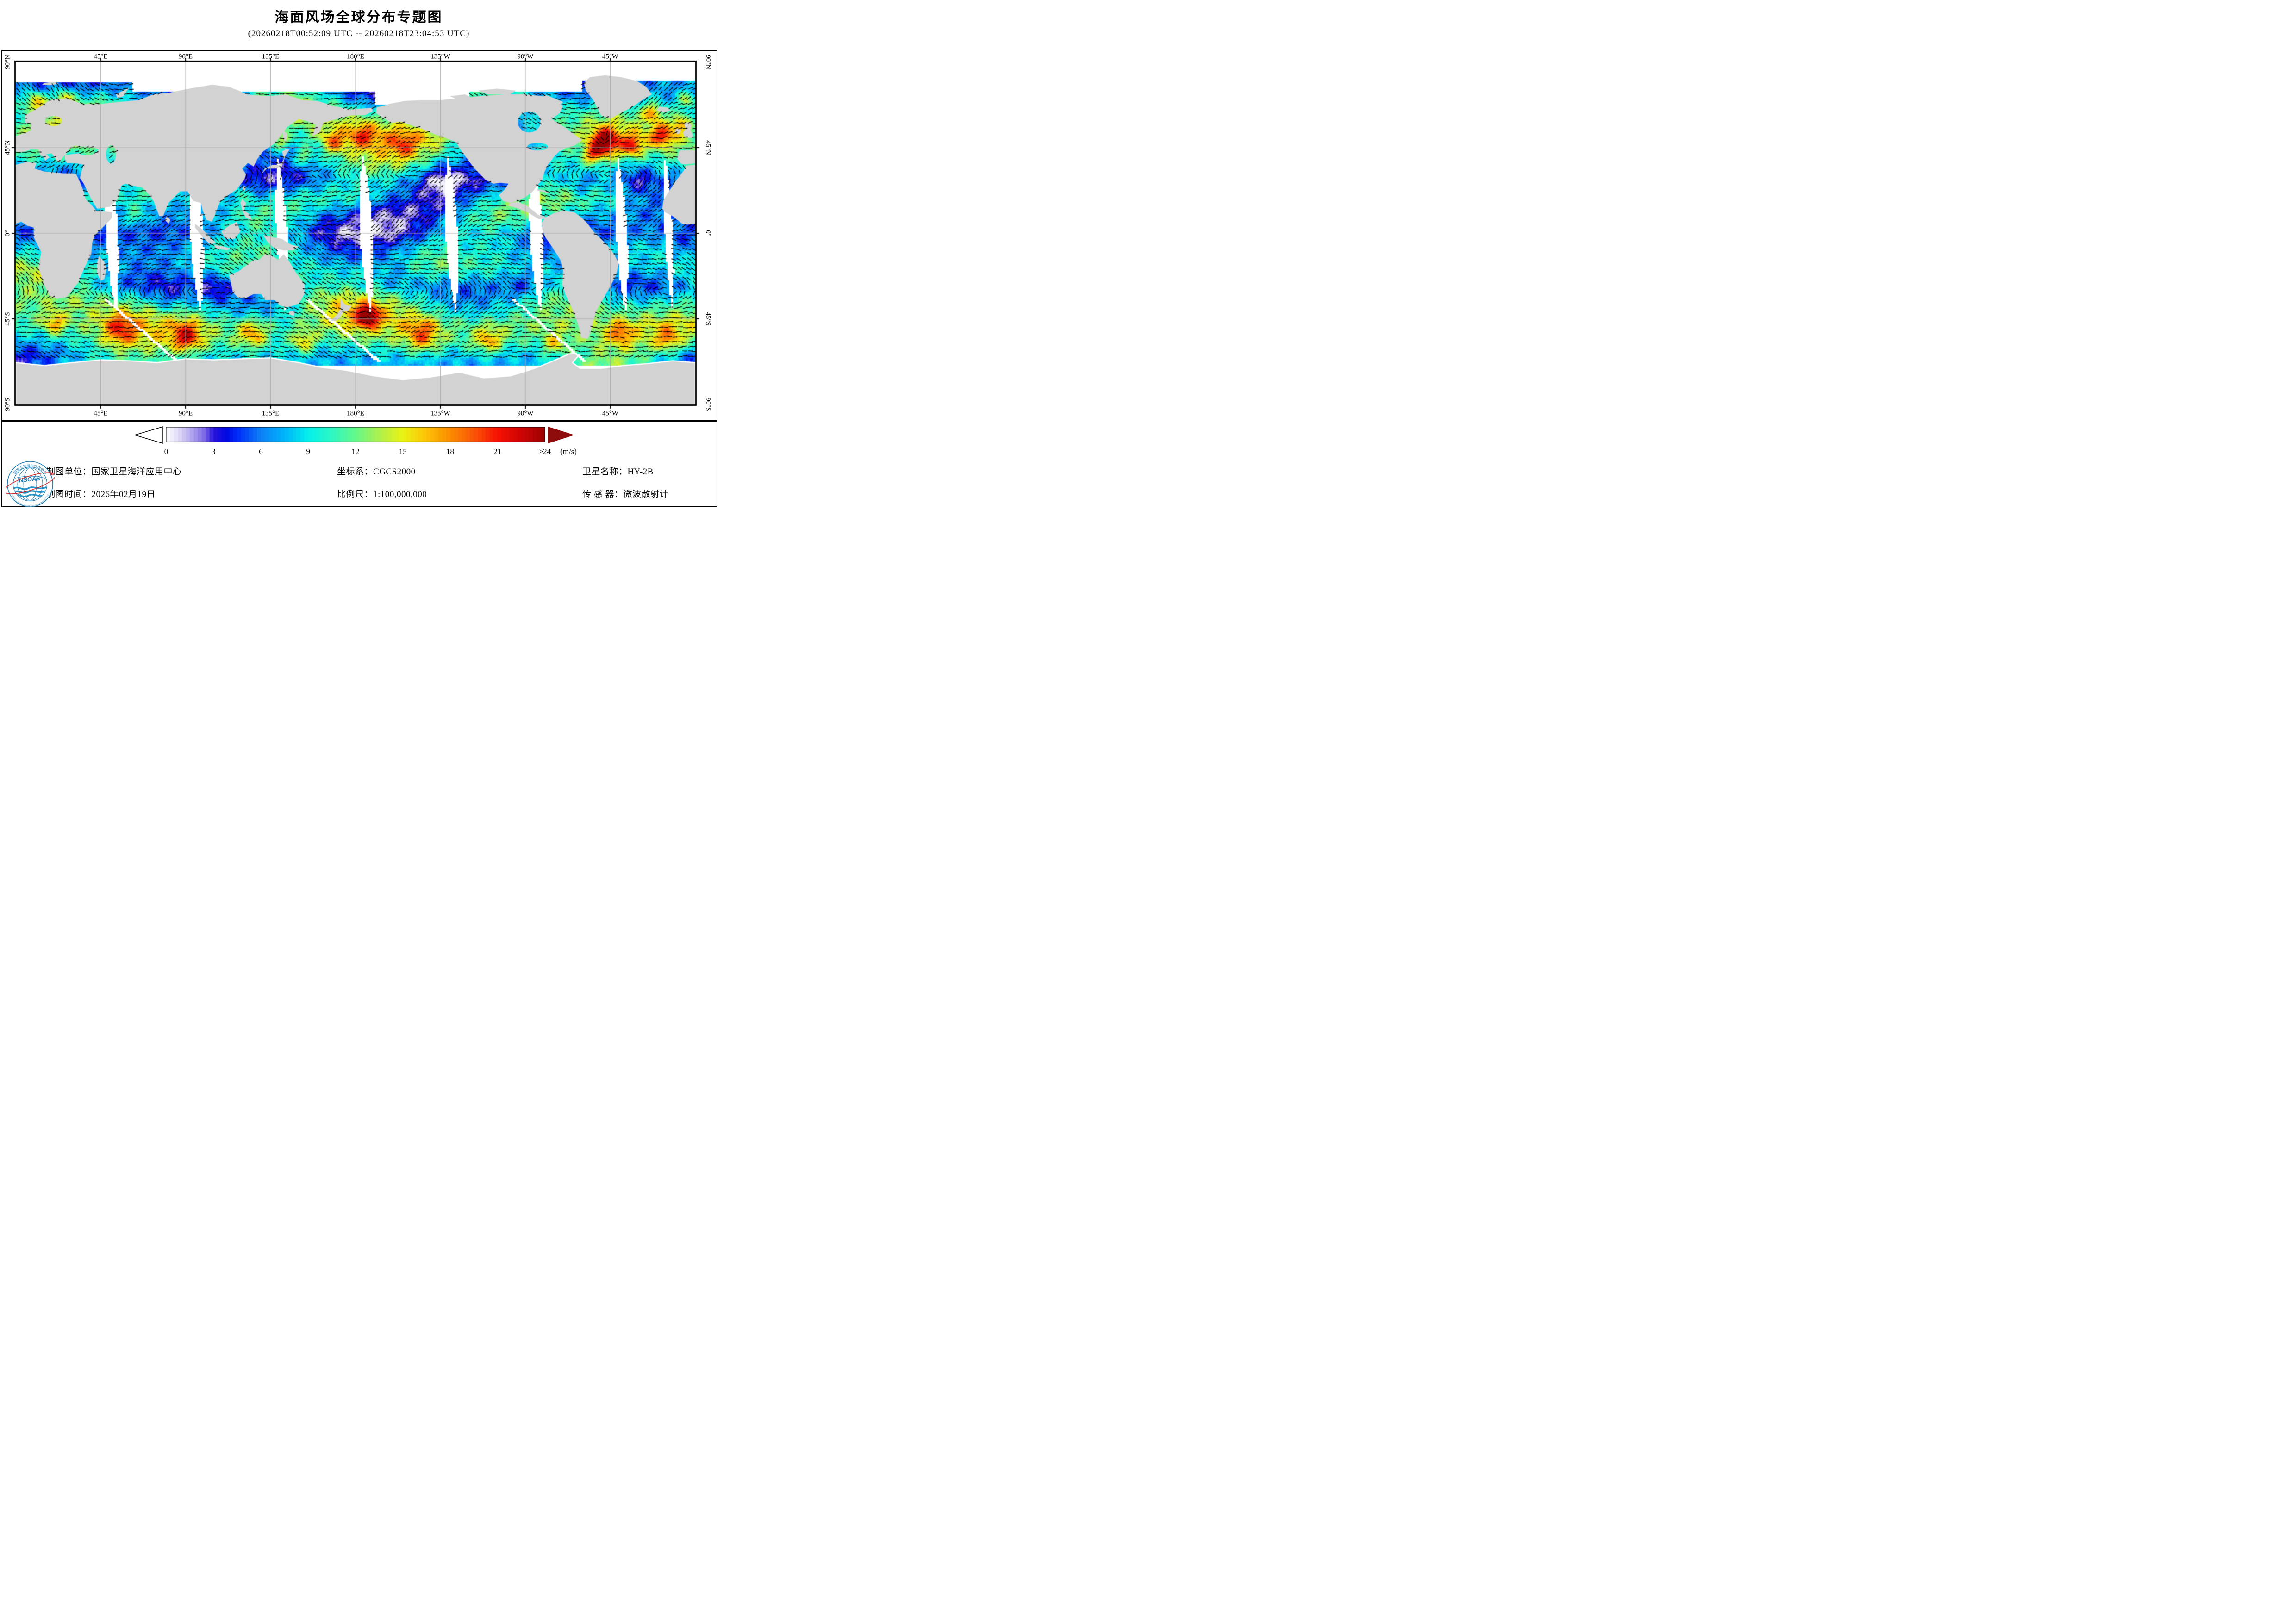  What do you see at coordinates (355, 494) in the screenshot?
I see `footer-label: 比例尺：` at bounding box center [355, 494].